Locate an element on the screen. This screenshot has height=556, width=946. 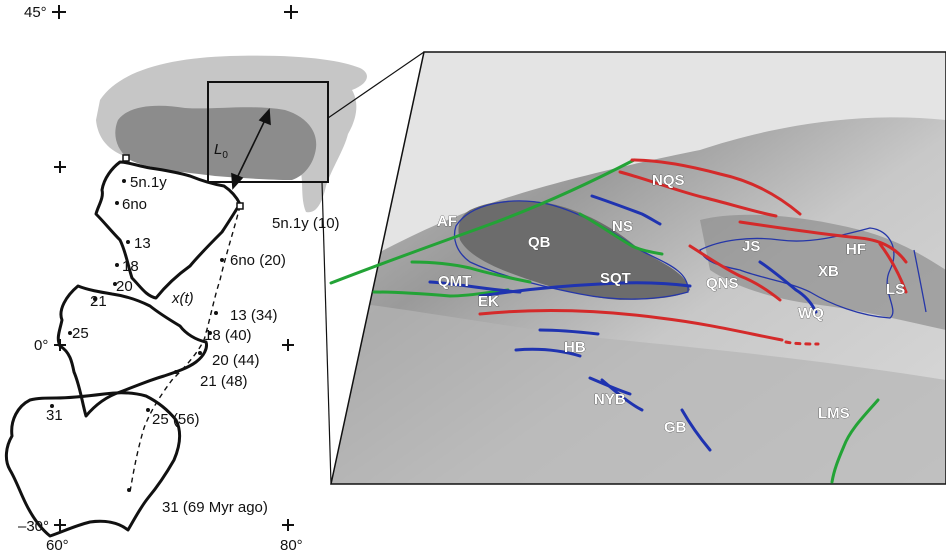
label-nqs: NQS is located at coordinates (668, 180).